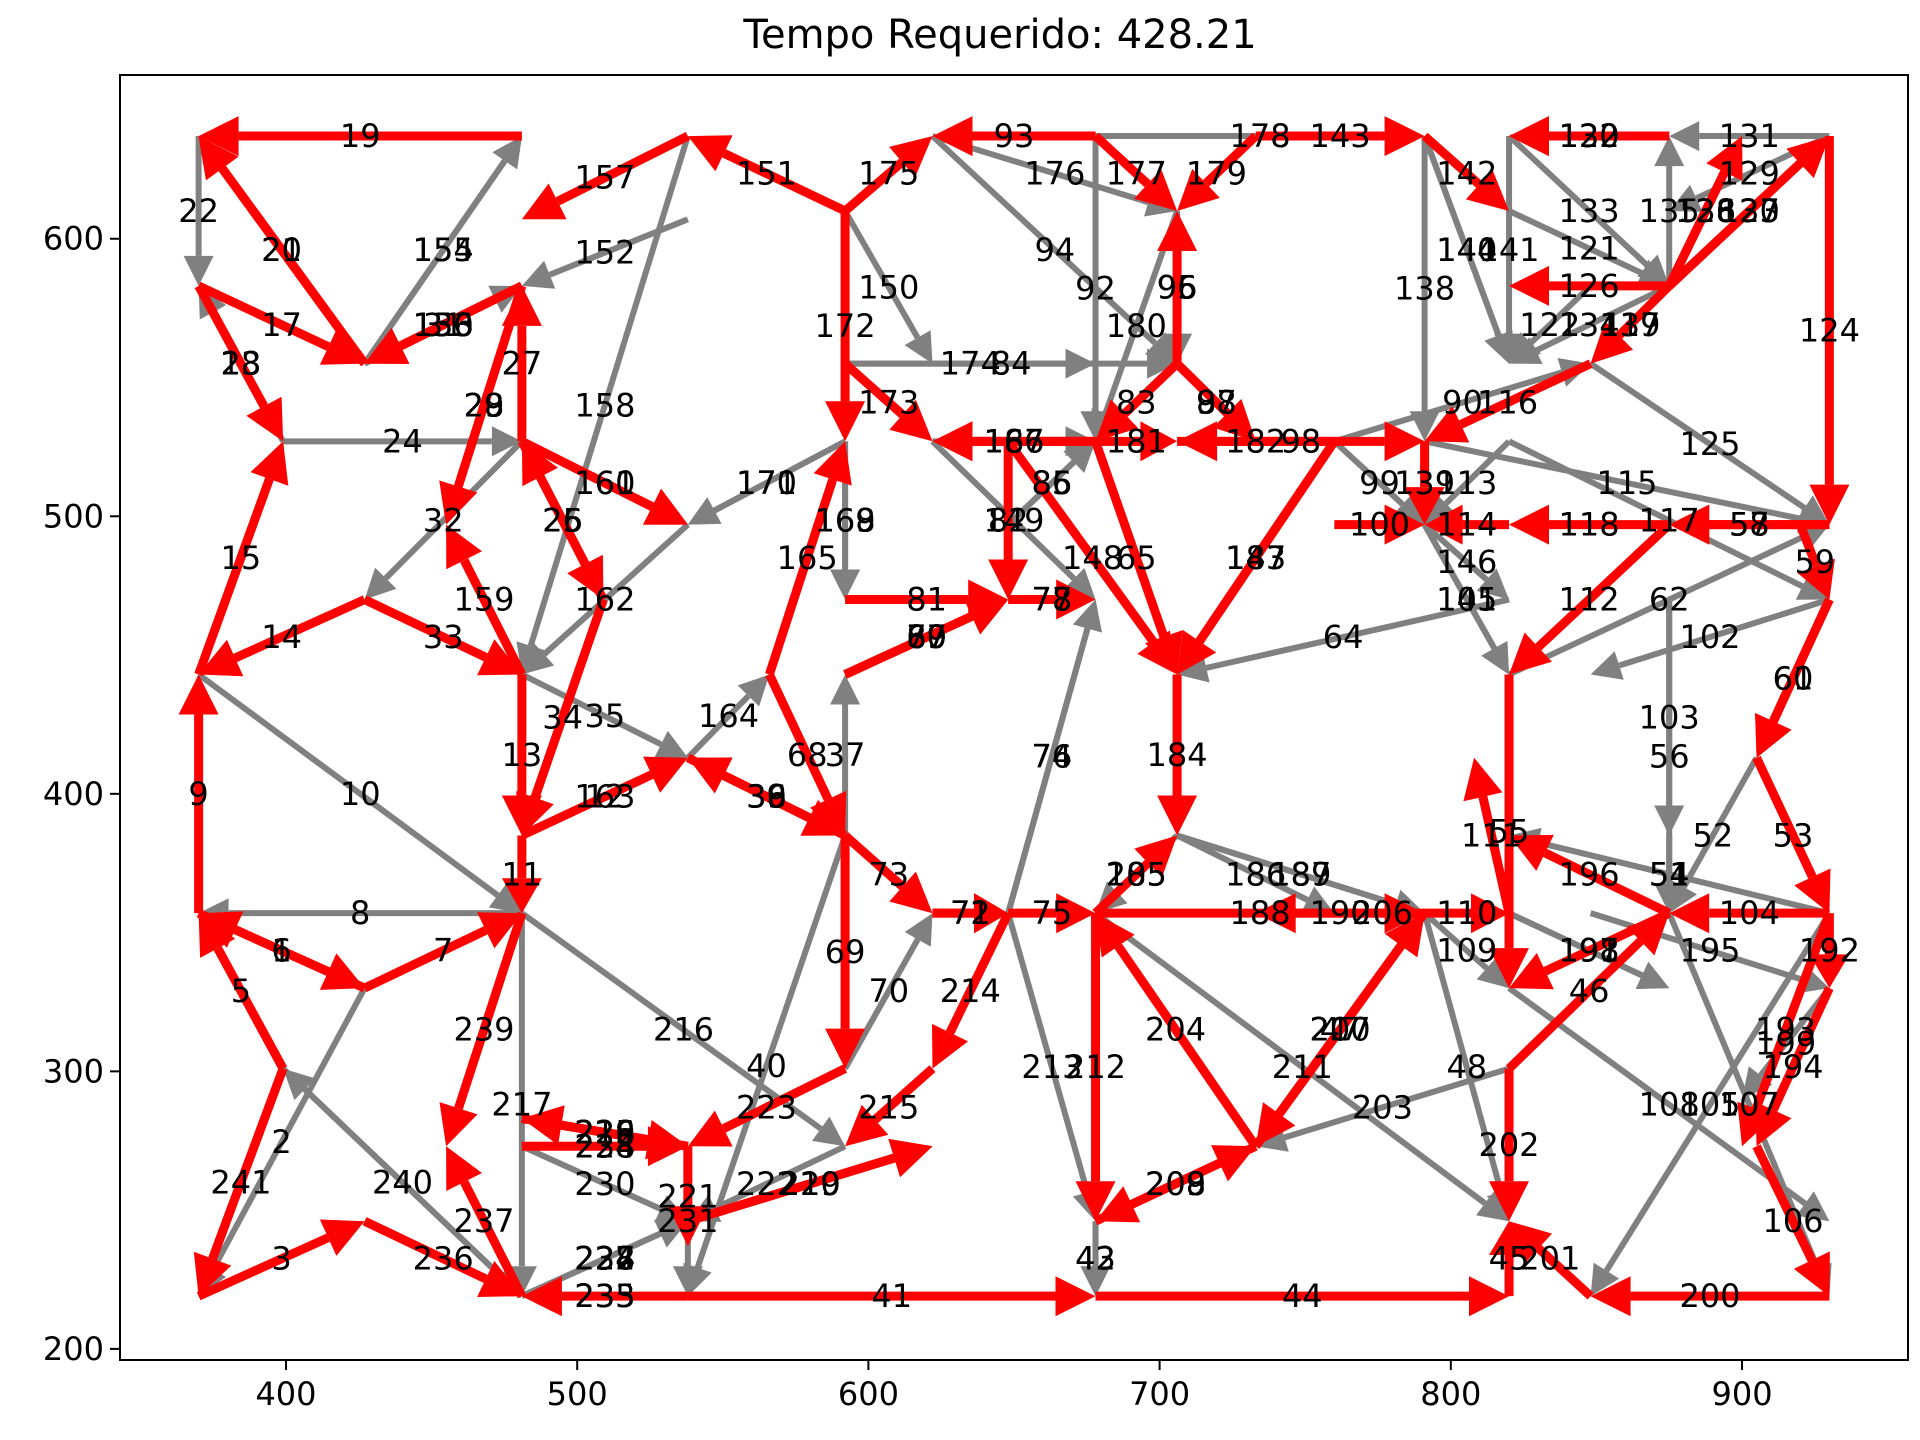 This screenshot has height=1440, width=1920. I want to click on edge-label-37: 37, so click(845, 755).